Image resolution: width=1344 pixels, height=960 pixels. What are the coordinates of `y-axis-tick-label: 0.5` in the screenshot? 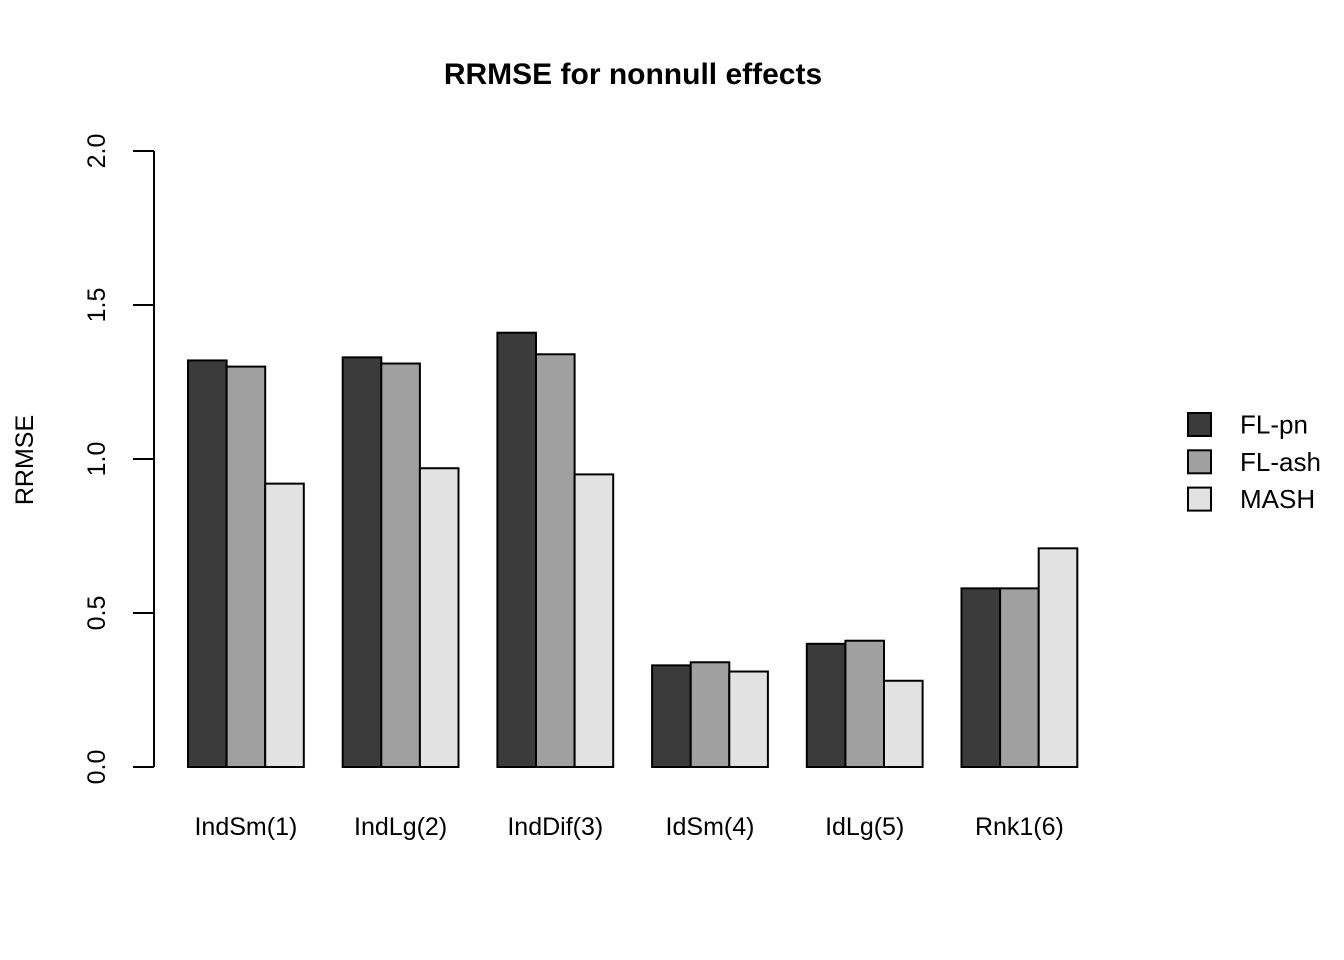 It's located at (97, 613).